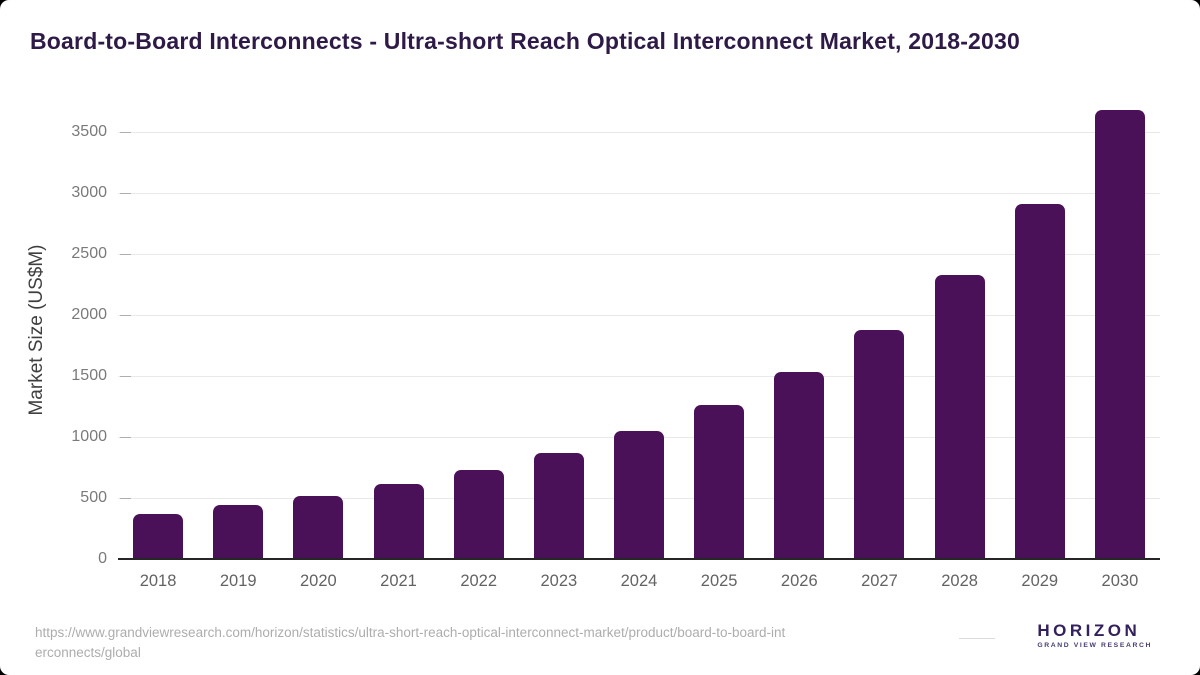 This screenshot has width=1200, height=675. I want to click on sun-icon, so click(1012, 633).